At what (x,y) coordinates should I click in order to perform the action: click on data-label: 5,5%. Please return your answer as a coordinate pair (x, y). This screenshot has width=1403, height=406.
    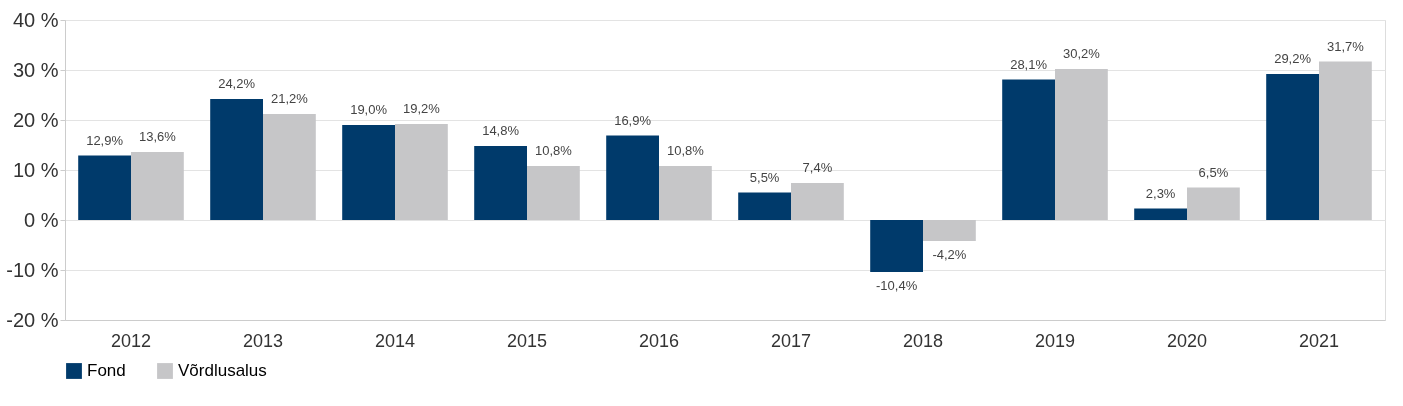
    Looking at the image, I should click on (764, 177).